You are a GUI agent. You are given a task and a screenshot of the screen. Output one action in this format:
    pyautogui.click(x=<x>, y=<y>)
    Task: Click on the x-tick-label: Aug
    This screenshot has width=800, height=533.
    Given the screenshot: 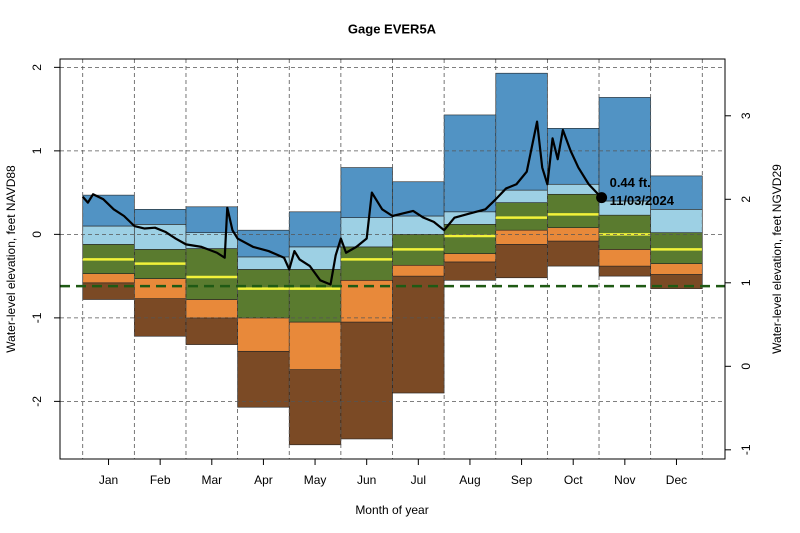 What is the action you would take?
    pyautogui.click(x=469, y=480)
    